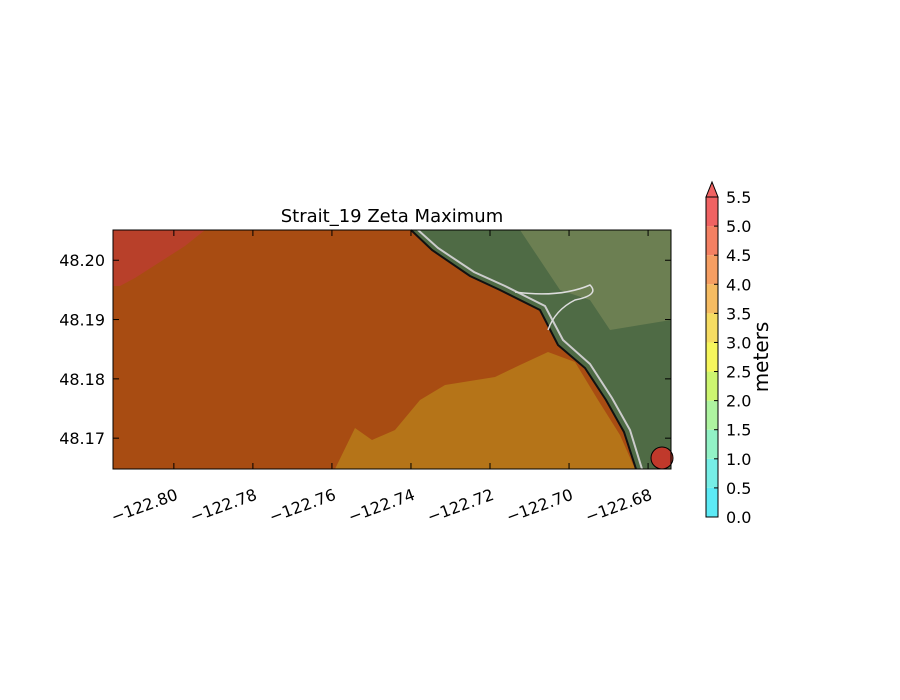  What do you see at coordinates (738, 488) in the screenshot?
I see `colorbar-tick-label: 0.5` at bounding box center [738, 488].